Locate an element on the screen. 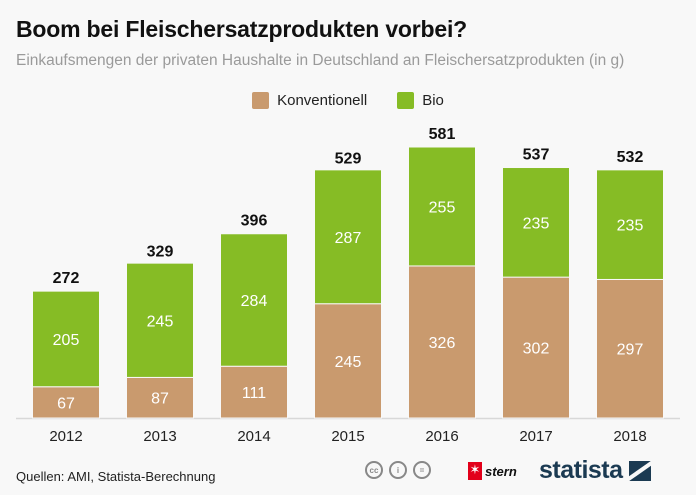 This screenshot has height=495, width=696. legend: Konventionell Bio is located at coordinates (348, 100).